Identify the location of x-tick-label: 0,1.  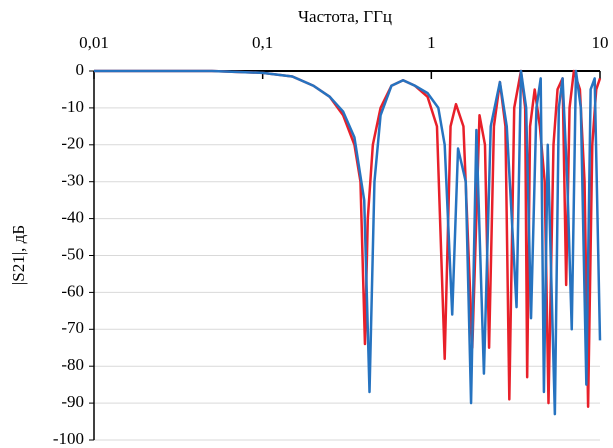
(262, 42).